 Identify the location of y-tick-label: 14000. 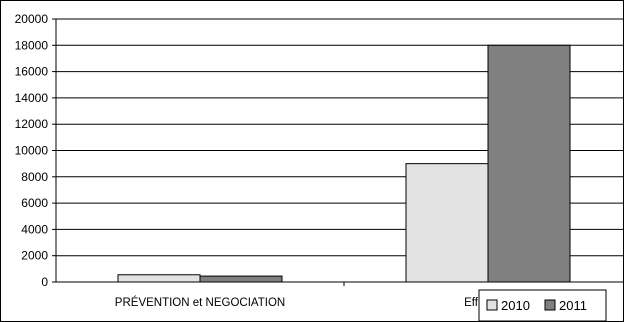
(32, 98).